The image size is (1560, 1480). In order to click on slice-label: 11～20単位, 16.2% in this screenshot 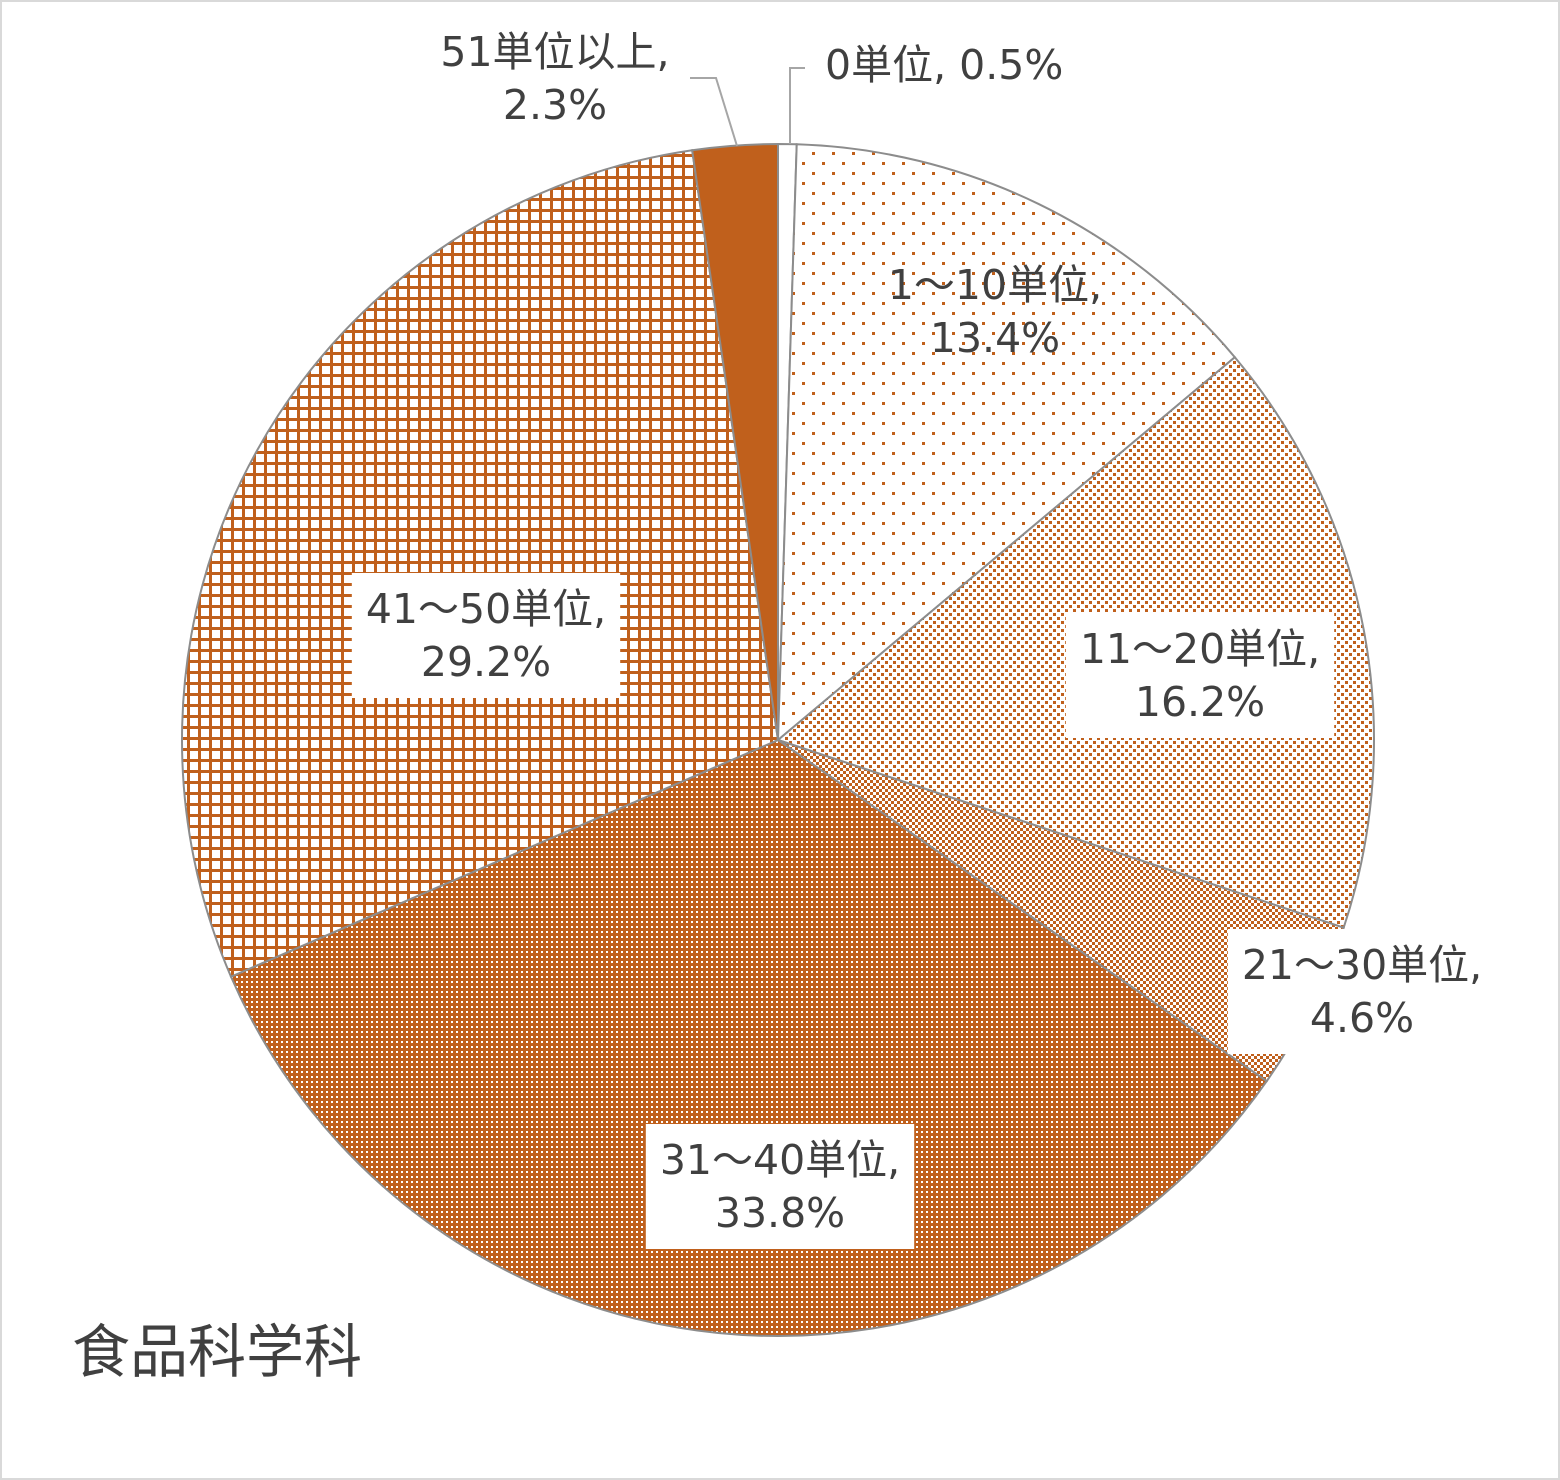, I will do `click(1200, 675)`.